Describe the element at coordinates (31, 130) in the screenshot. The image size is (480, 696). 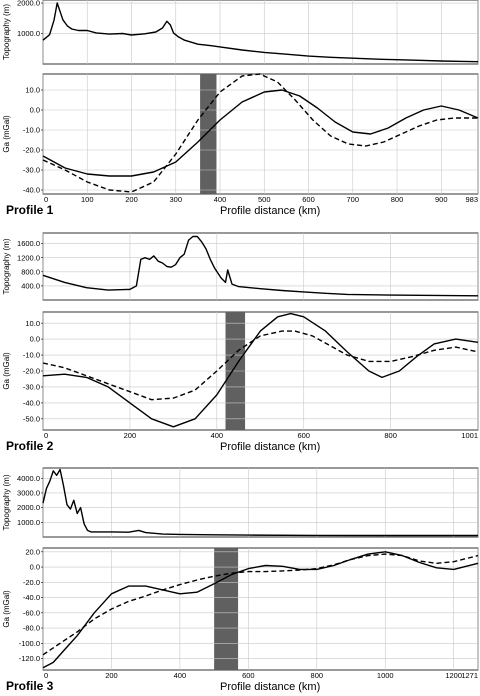
I see `profile-1-gravity-ytick-label: -10.0` at that location.